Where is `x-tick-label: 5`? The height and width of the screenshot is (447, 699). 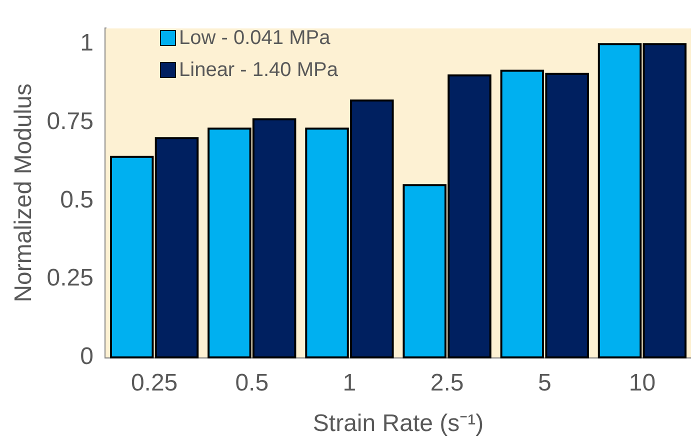
x-tick-label: 5 is located at coordinates (545, 382).